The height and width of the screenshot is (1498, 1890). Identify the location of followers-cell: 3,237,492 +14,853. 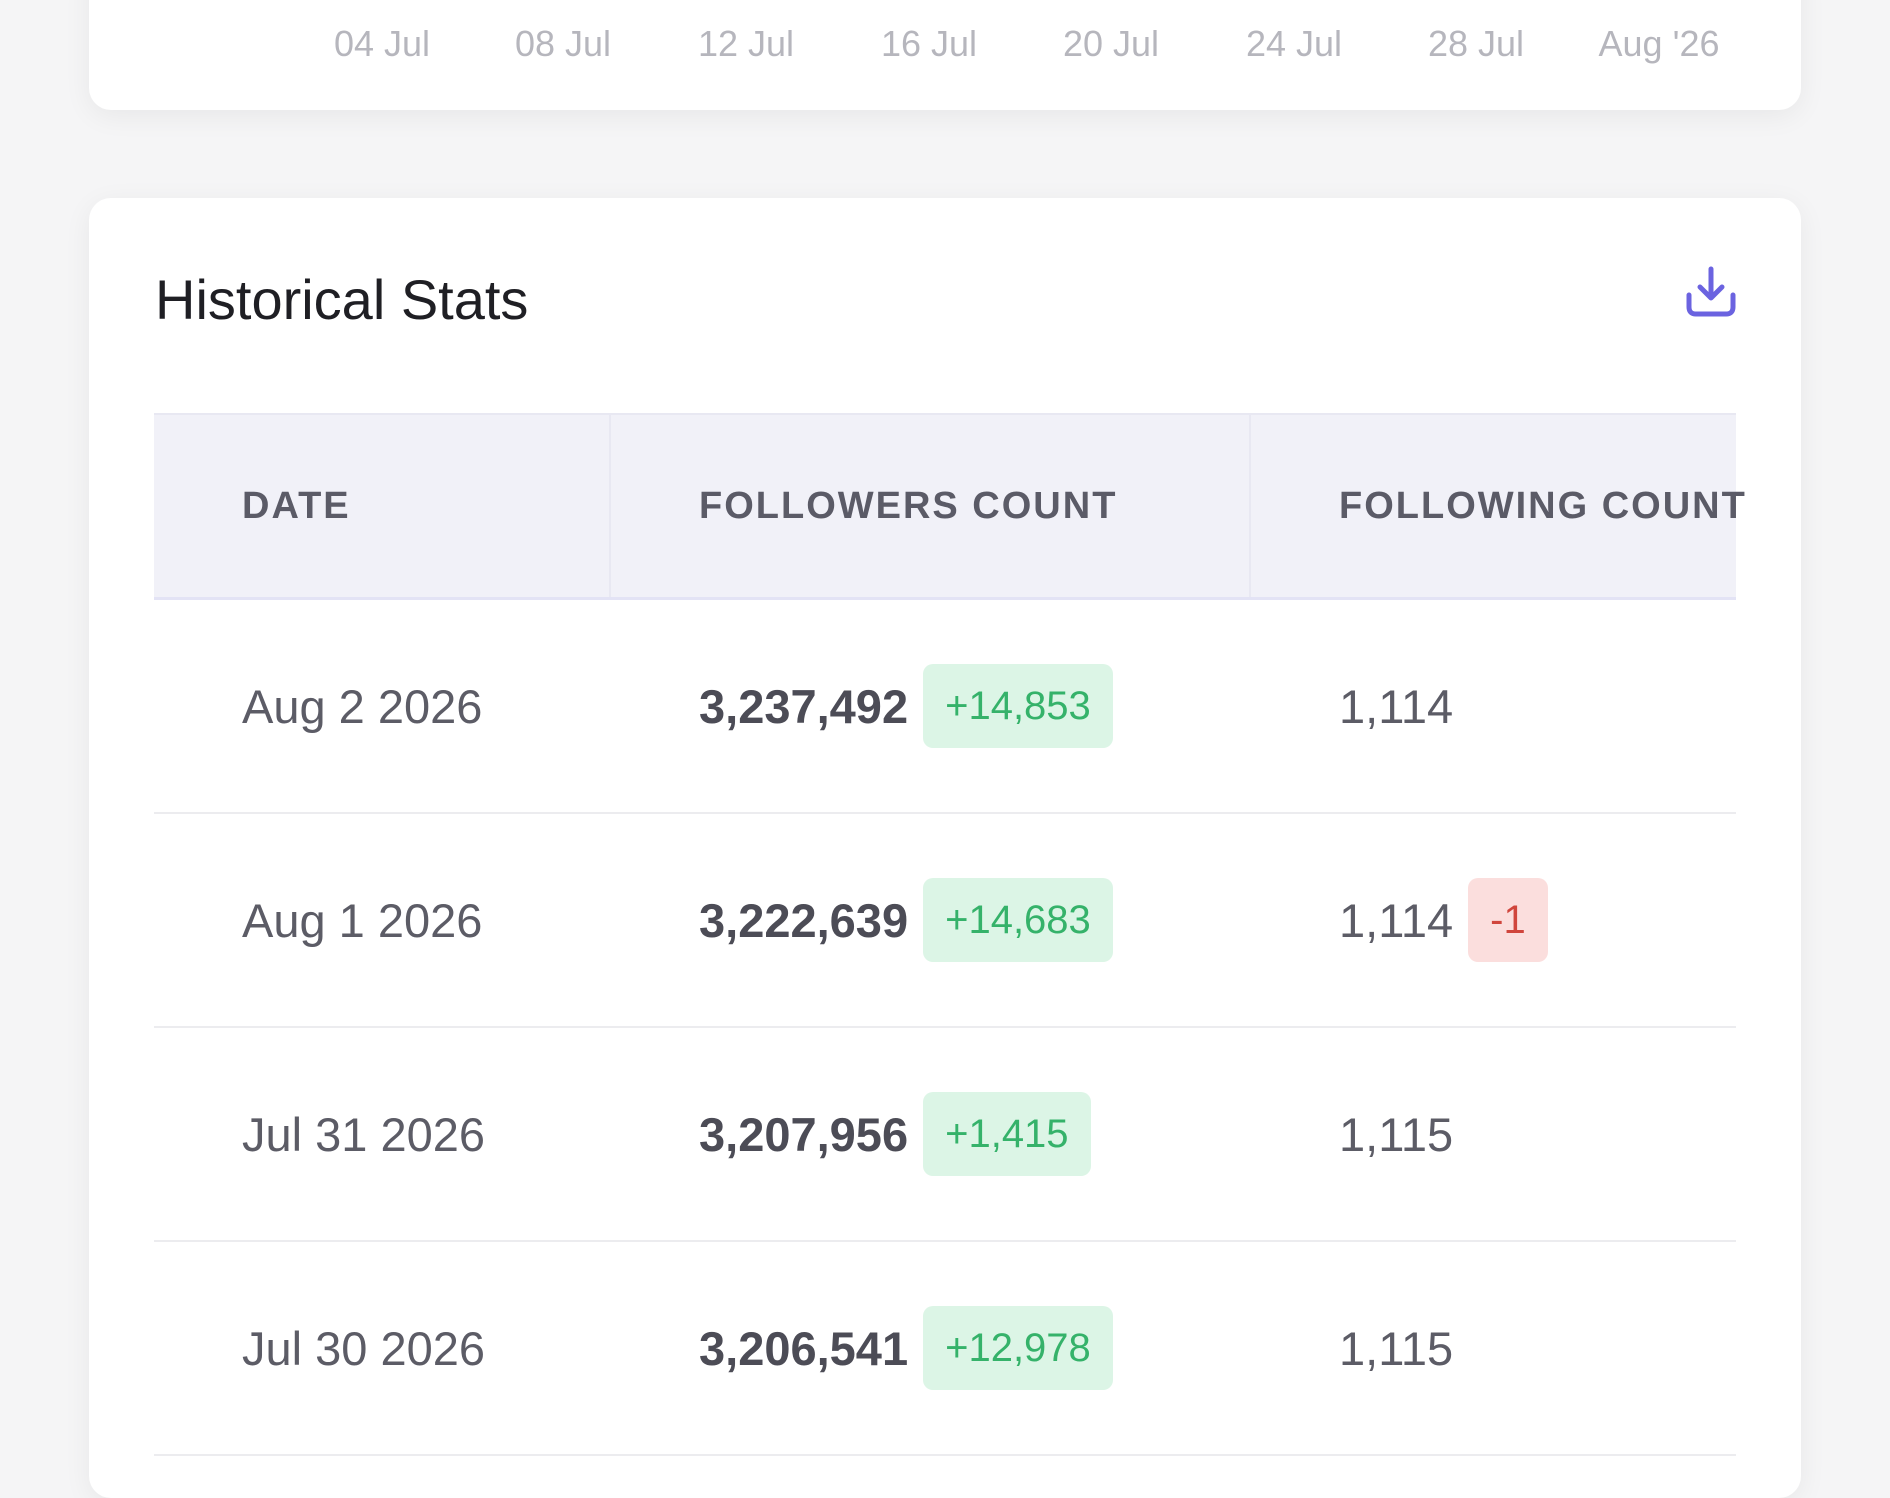
(906, 706).